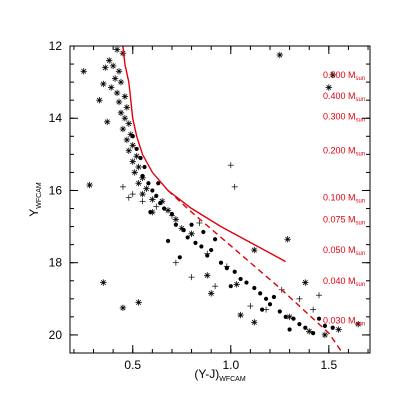 The image size is (407, 407). Describe the element at coordinates (339, 96) in the screenshot. I see `mass-value: 0.400 M` at that location.